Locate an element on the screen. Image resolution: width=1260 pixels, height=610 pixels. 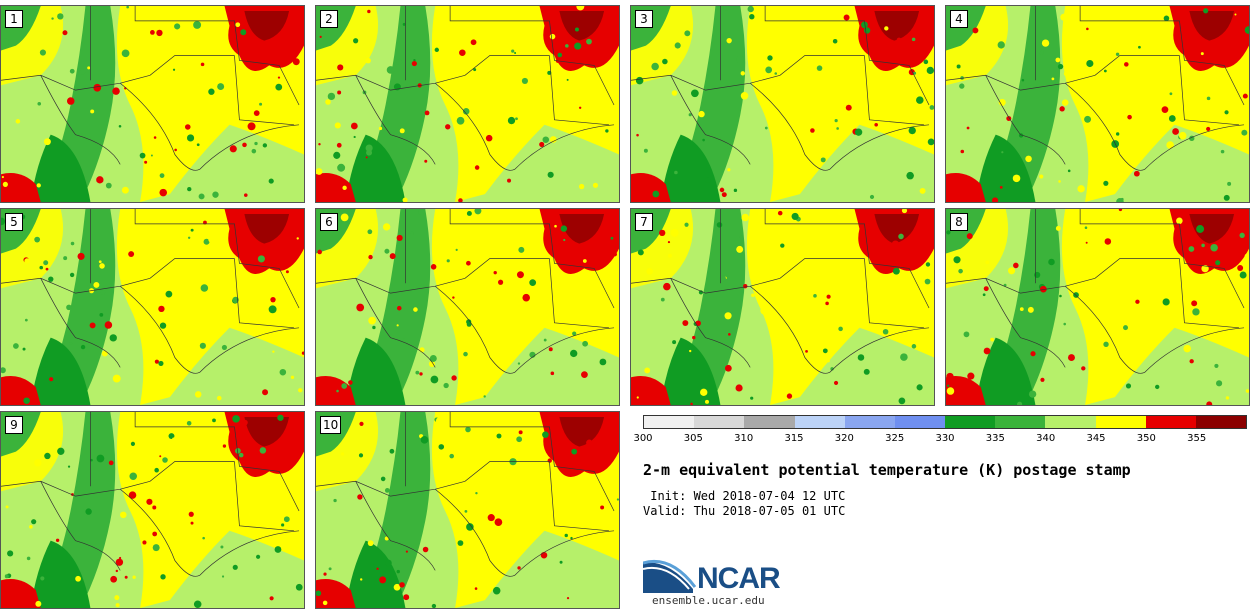
valid-time: Valid: Thu 2018-07-05 01 UTC is located at coordinates (744, 511).